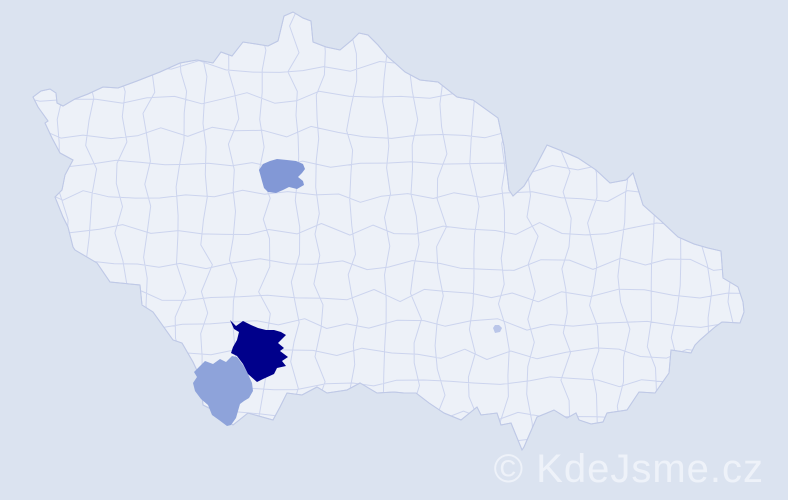  What do you see at coordinates (628, 469) in the screenshot?
I see `watermark: © KdeJsme.cz` at bounding box center [628, 469].